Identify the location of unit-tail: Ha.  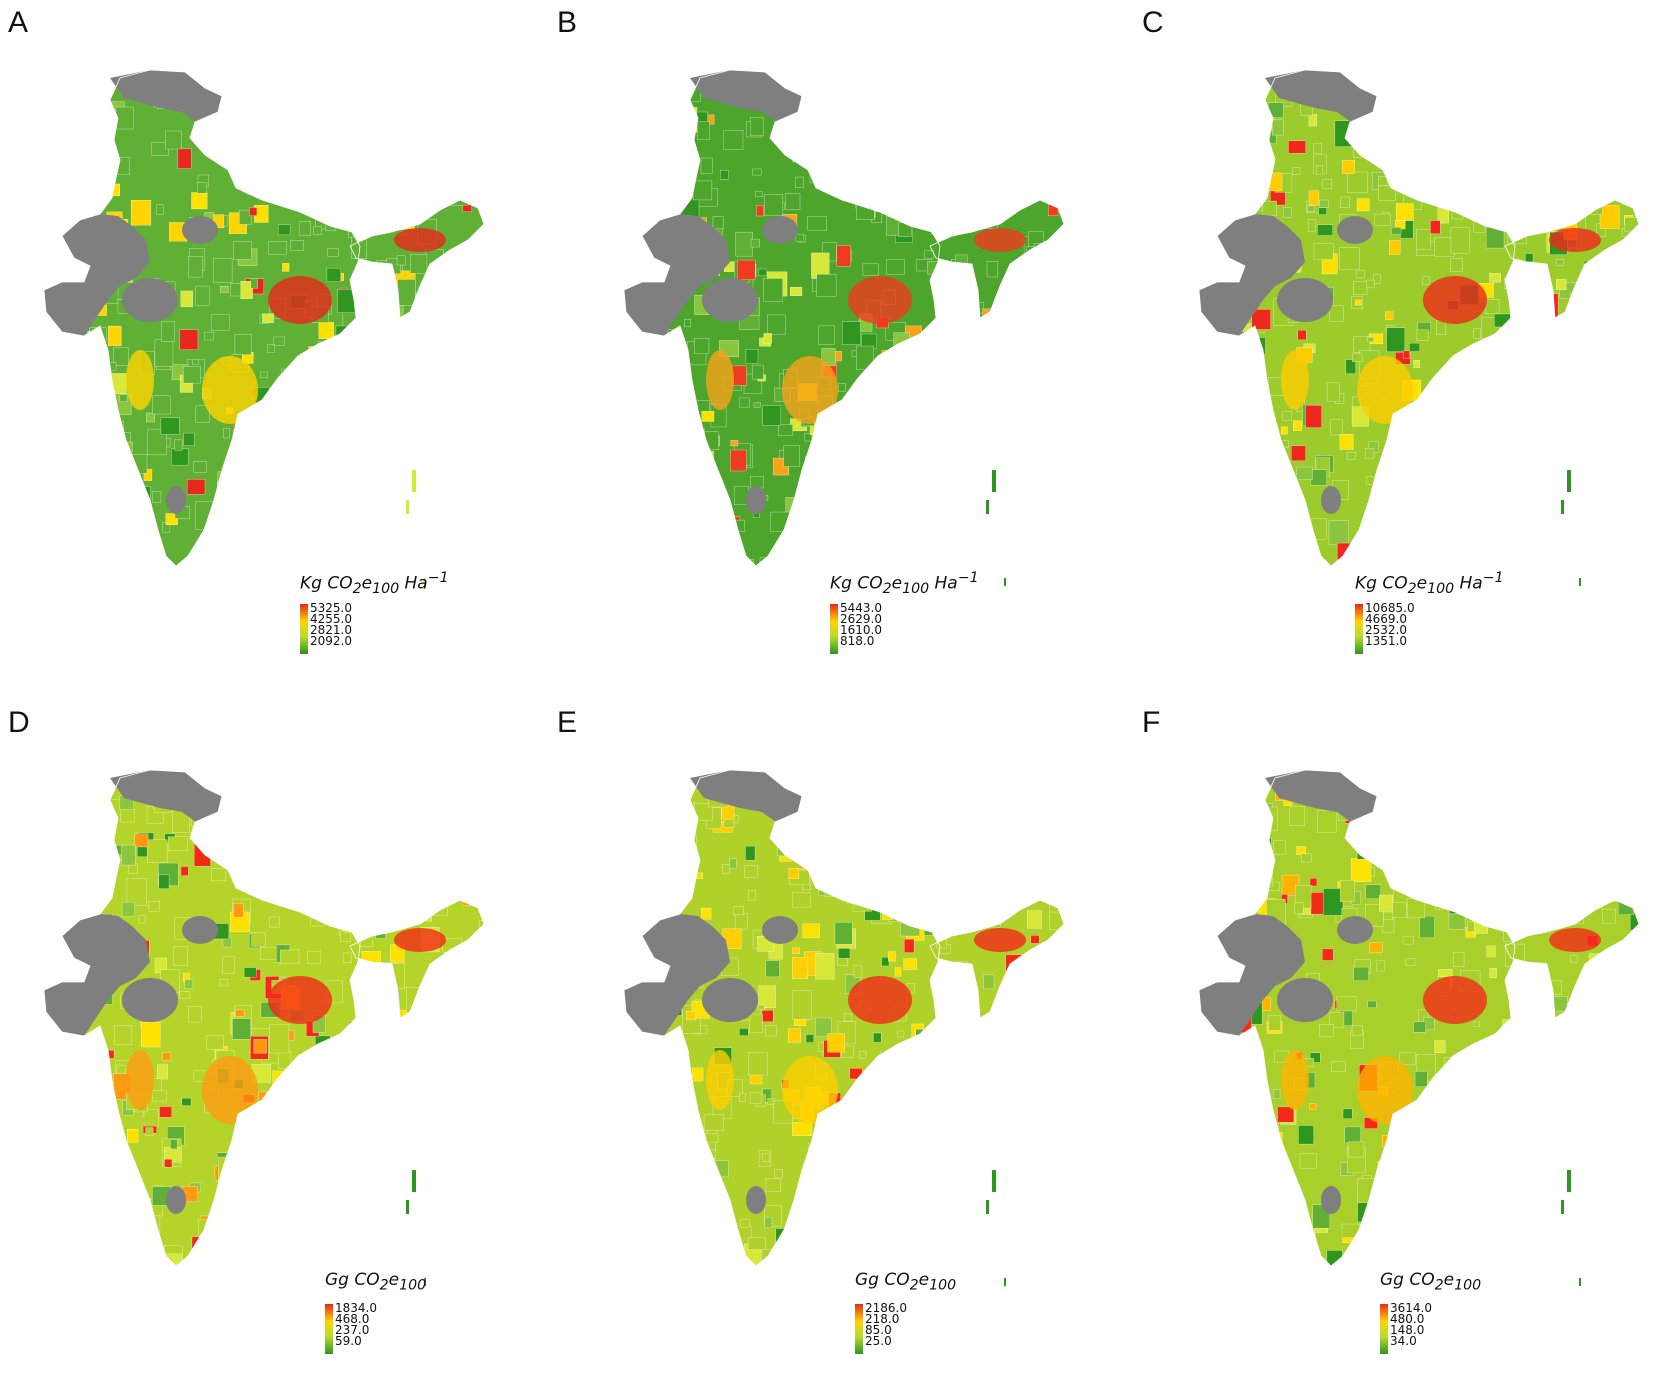
(943, 583).